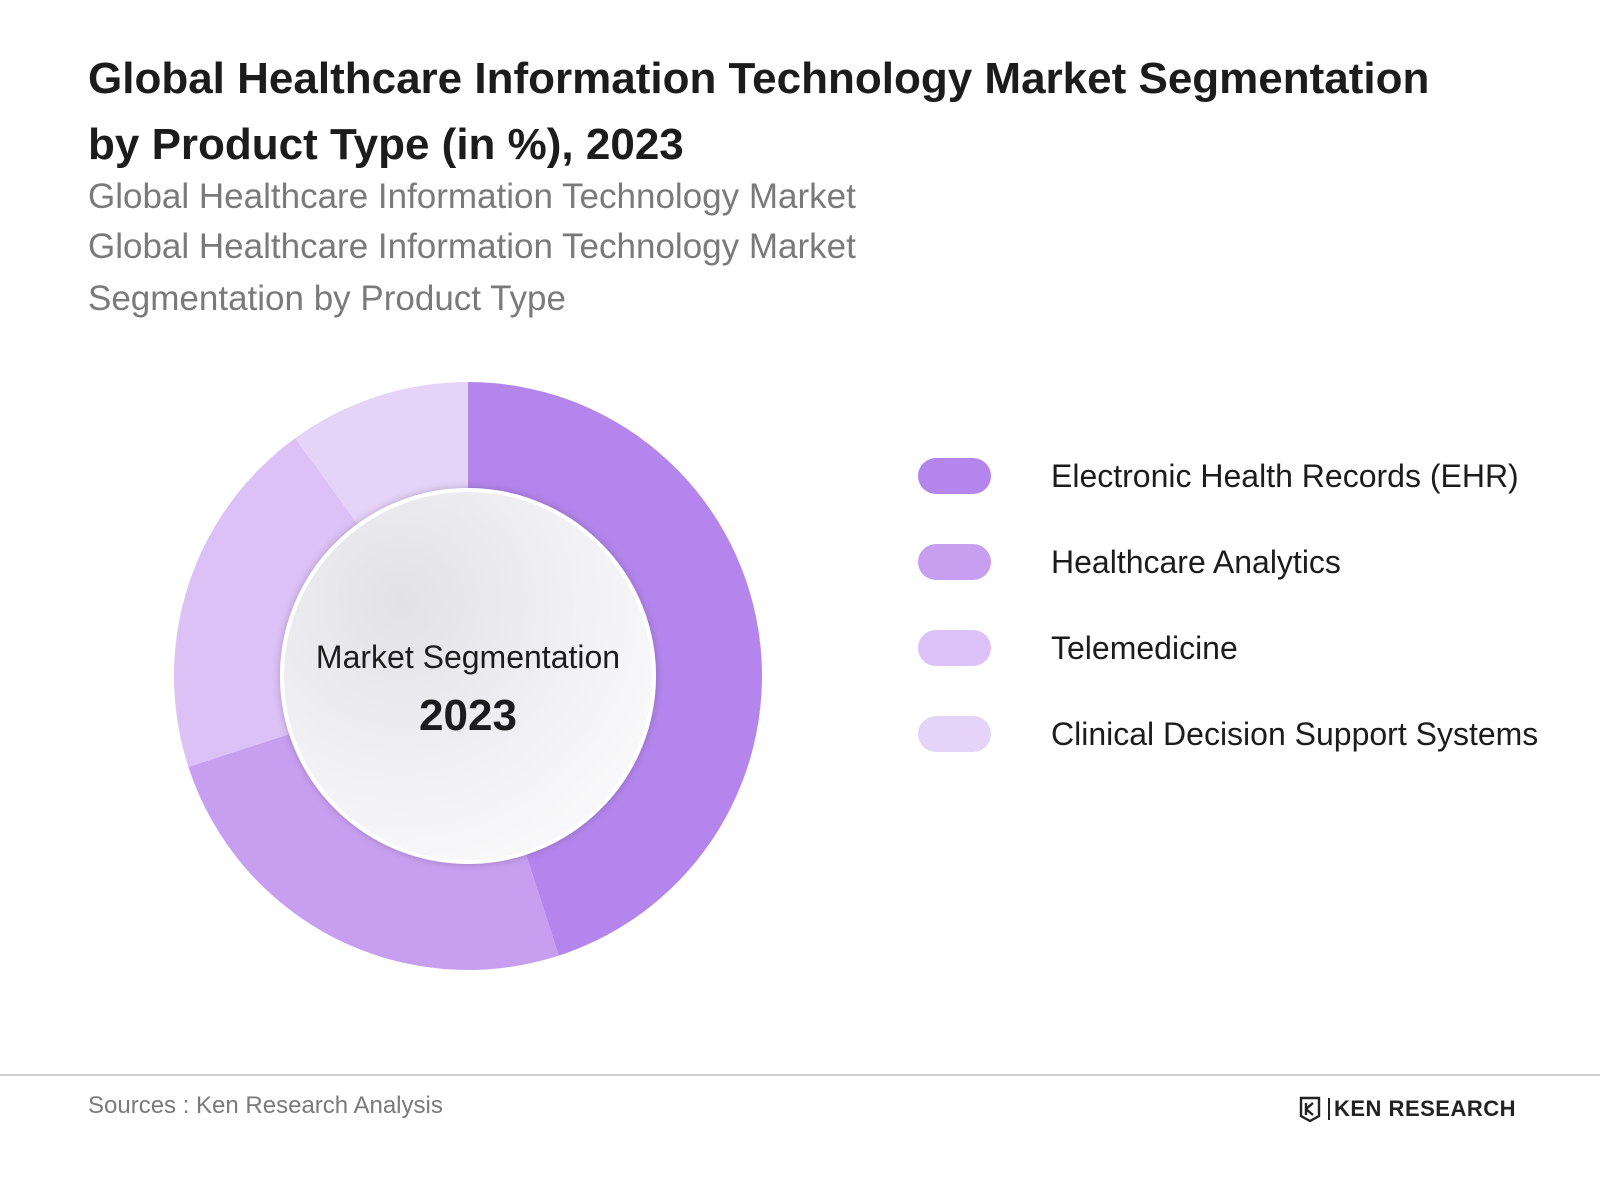 Image resolution: width=1600 pixels, height=1200 pixels. I want to click on legend-label: Electronic Health Records (EHR), so click(1285, 476).